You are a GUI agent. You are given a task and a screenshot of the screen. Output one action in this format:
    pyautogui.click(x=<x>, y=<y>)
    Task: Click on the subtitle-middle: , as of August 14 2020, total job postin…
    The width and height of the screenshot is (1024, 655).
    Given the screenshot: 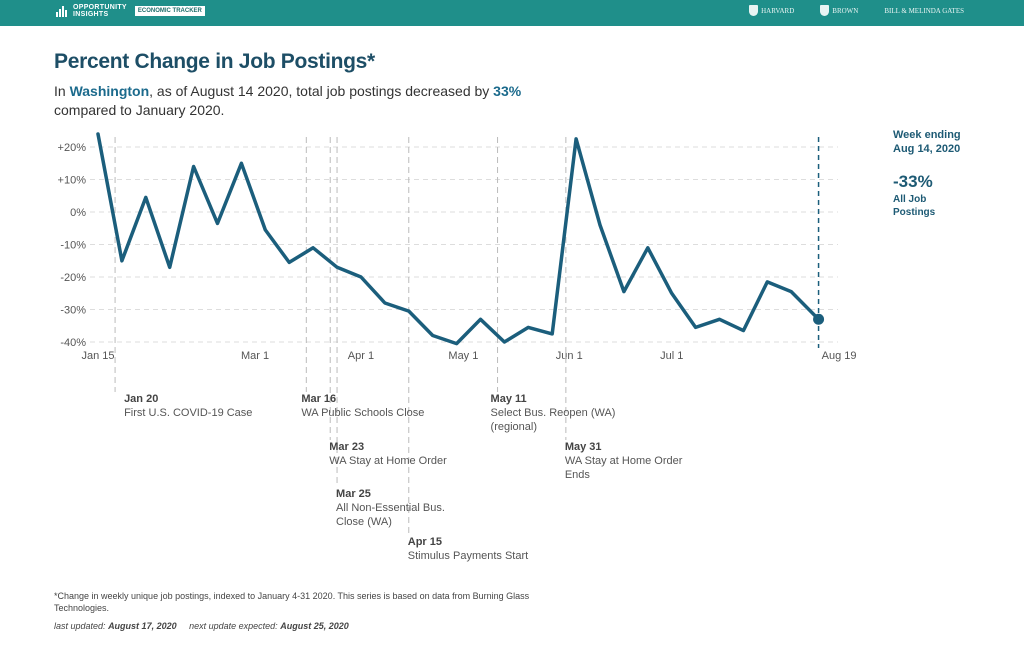 What is the action you would take?
    pyautogui.click(x=319, y=91)
    